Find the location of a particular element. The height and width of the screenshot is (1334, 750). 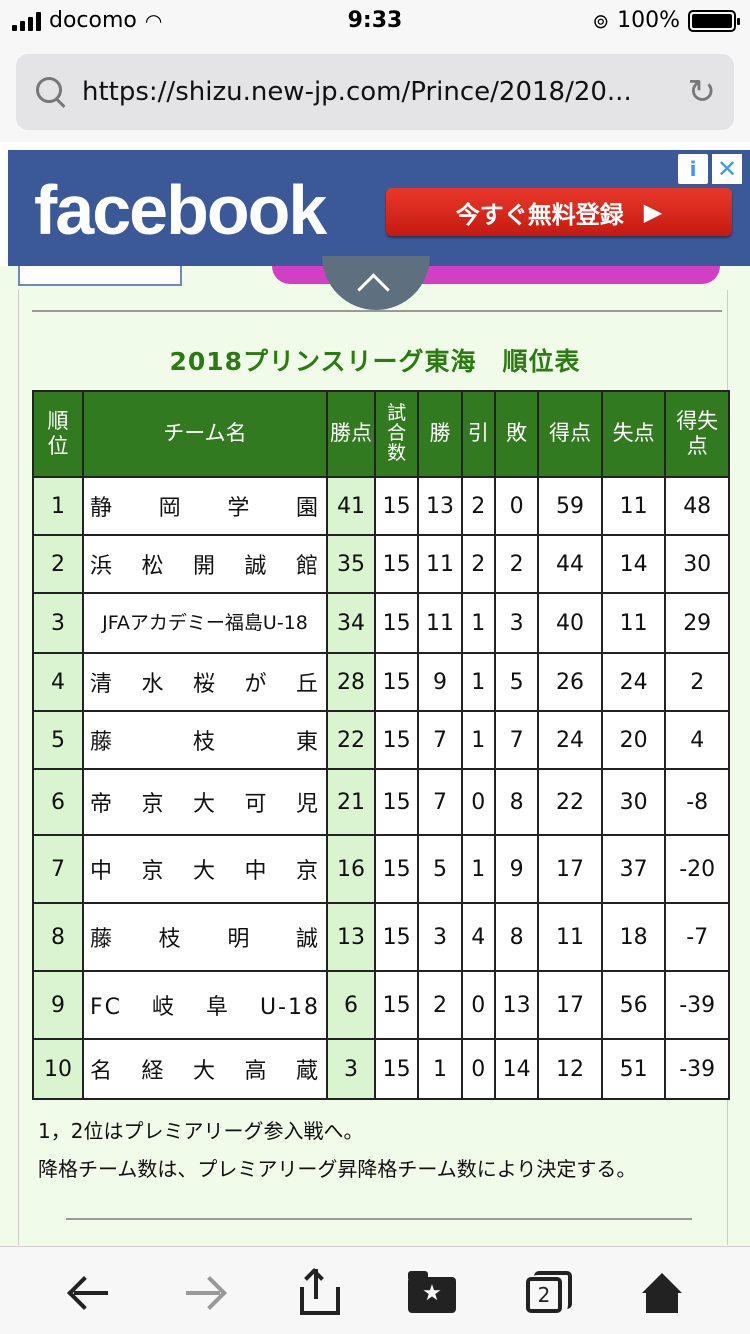

goals-against-cell: 20 is located at coordinates (633, 740).